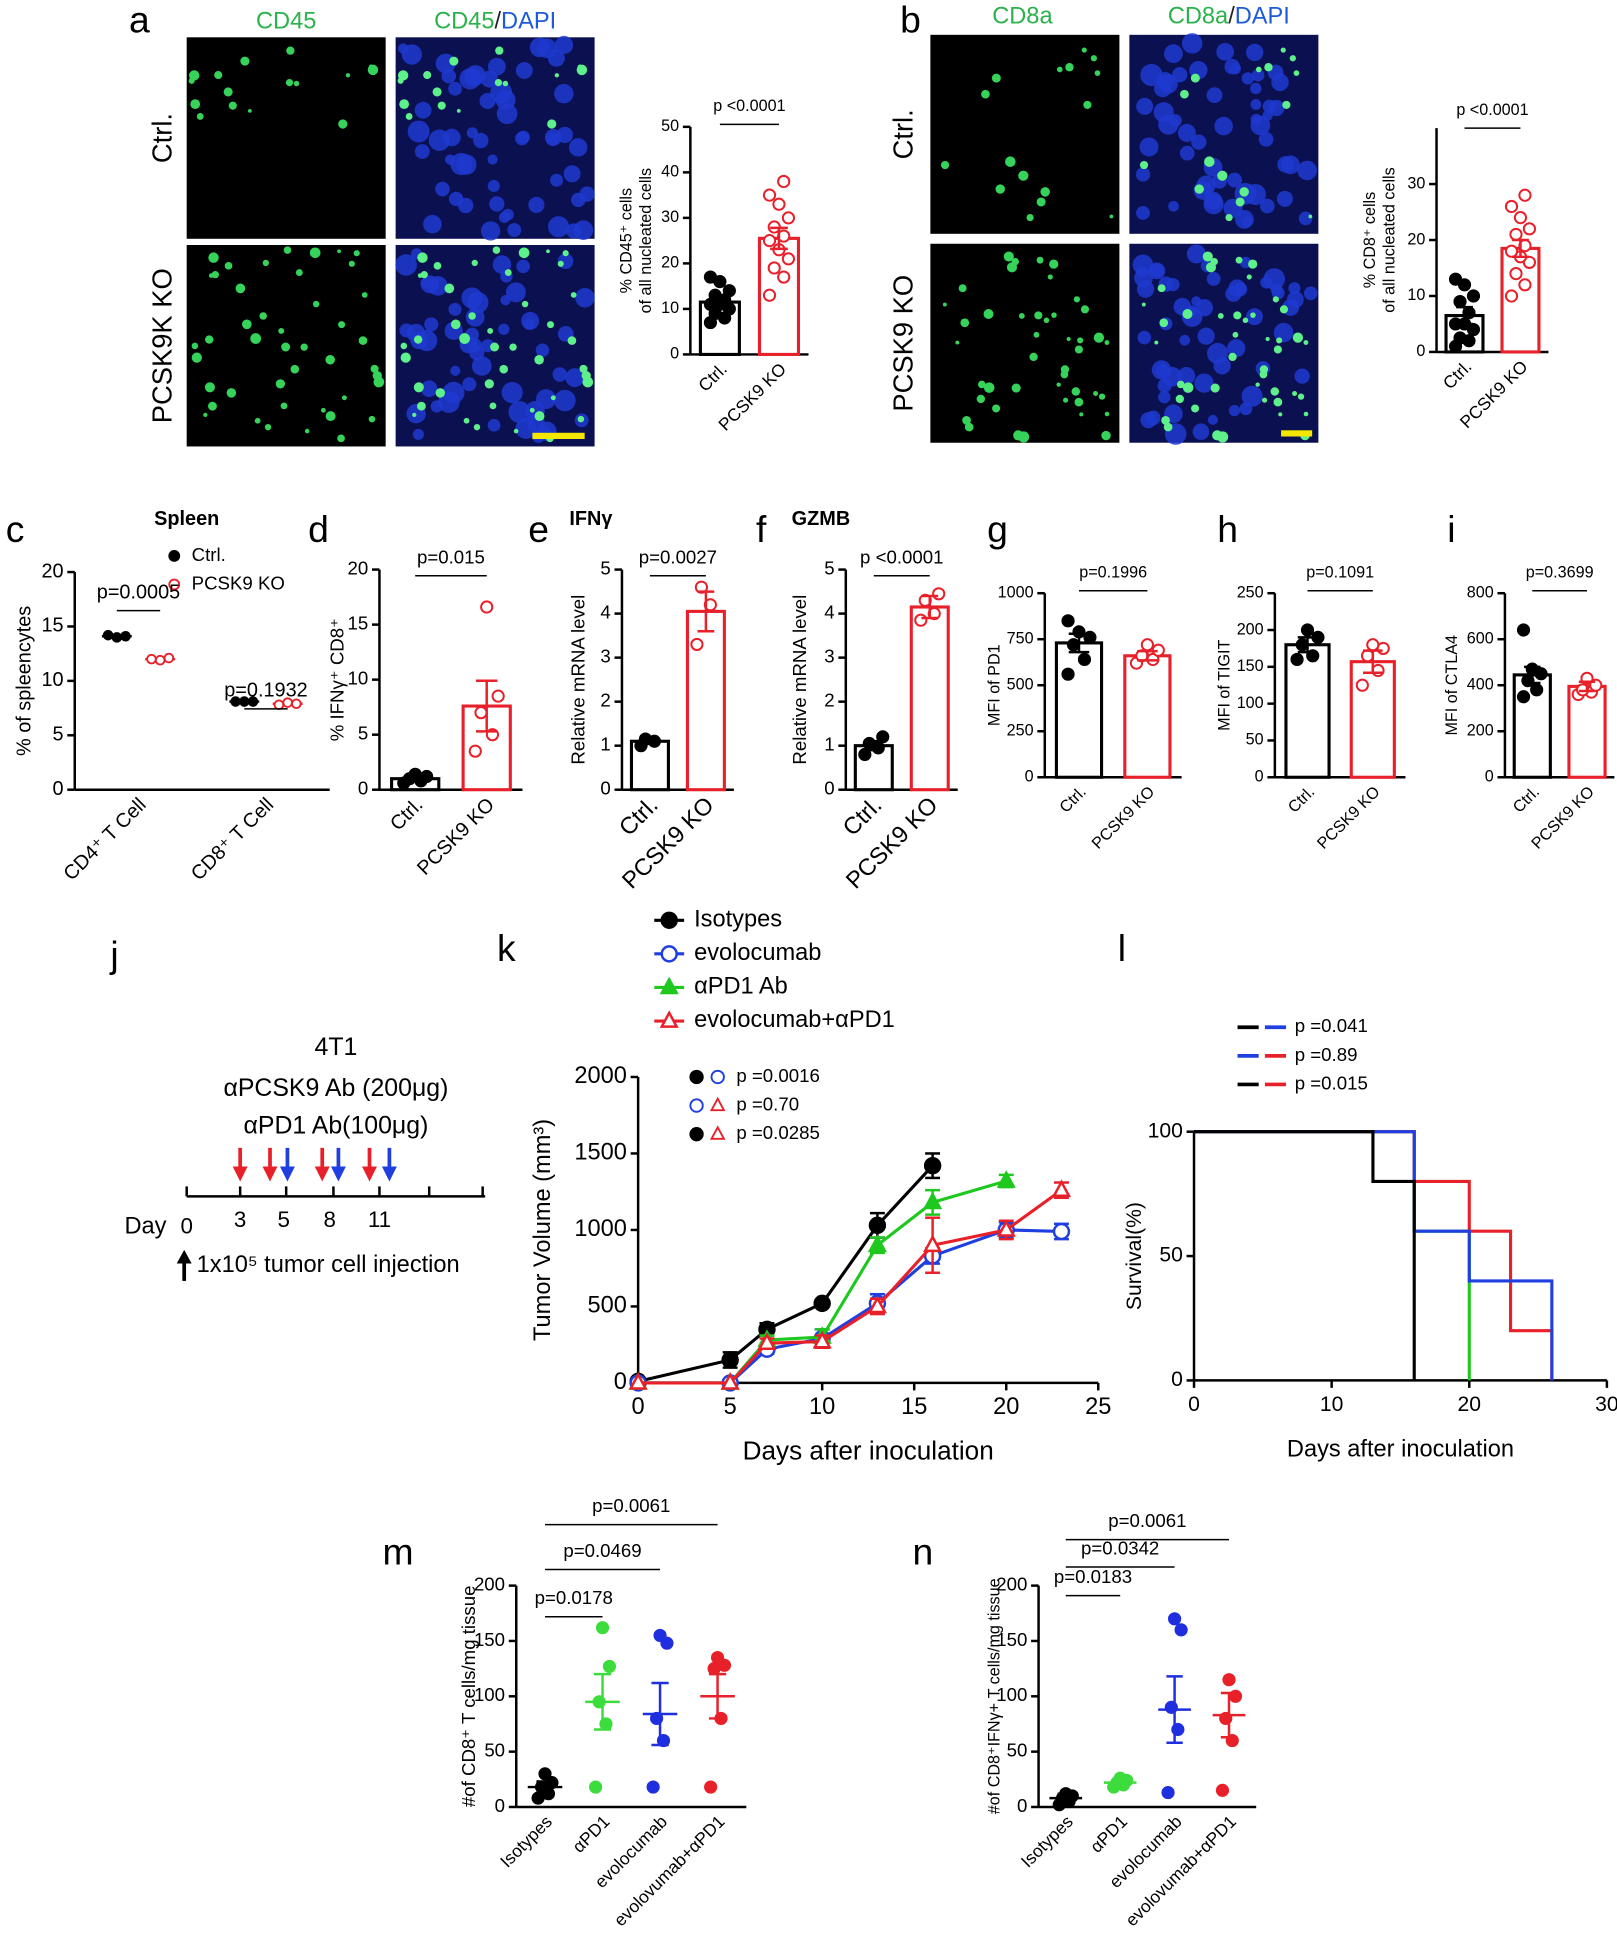 The width and height of the screenshot is (1617, 1950). What do you see at coordinates (829, 612) in the screenshot?
I see `y-tick-label: 4` at bounding box center [829, 612].